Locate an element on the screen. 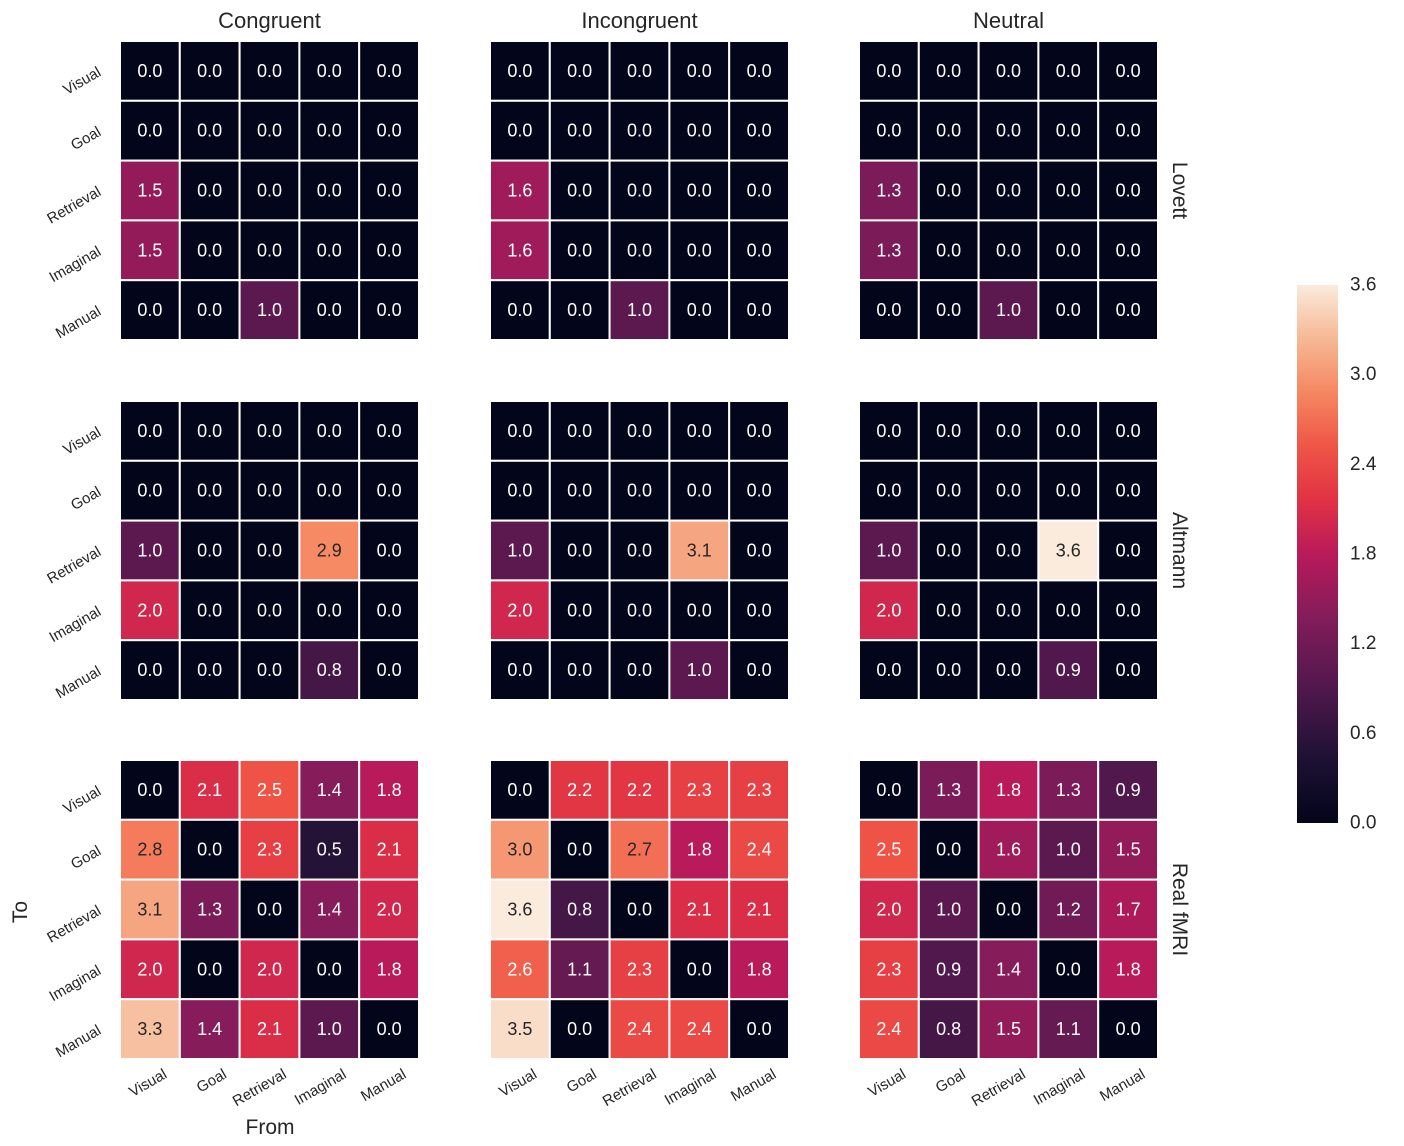 This screenshot has width=1404, height=1146. x-tick-label: Retrieval is located at coordinates (260, 1088).